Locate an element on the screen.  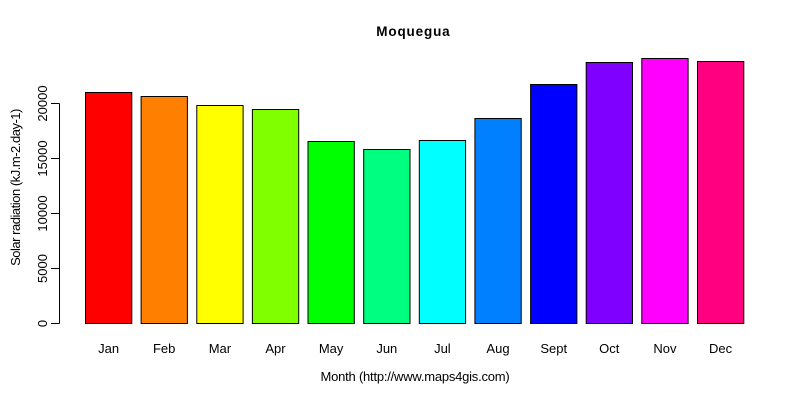
svg-text: May is located at coordinates (331, 348).